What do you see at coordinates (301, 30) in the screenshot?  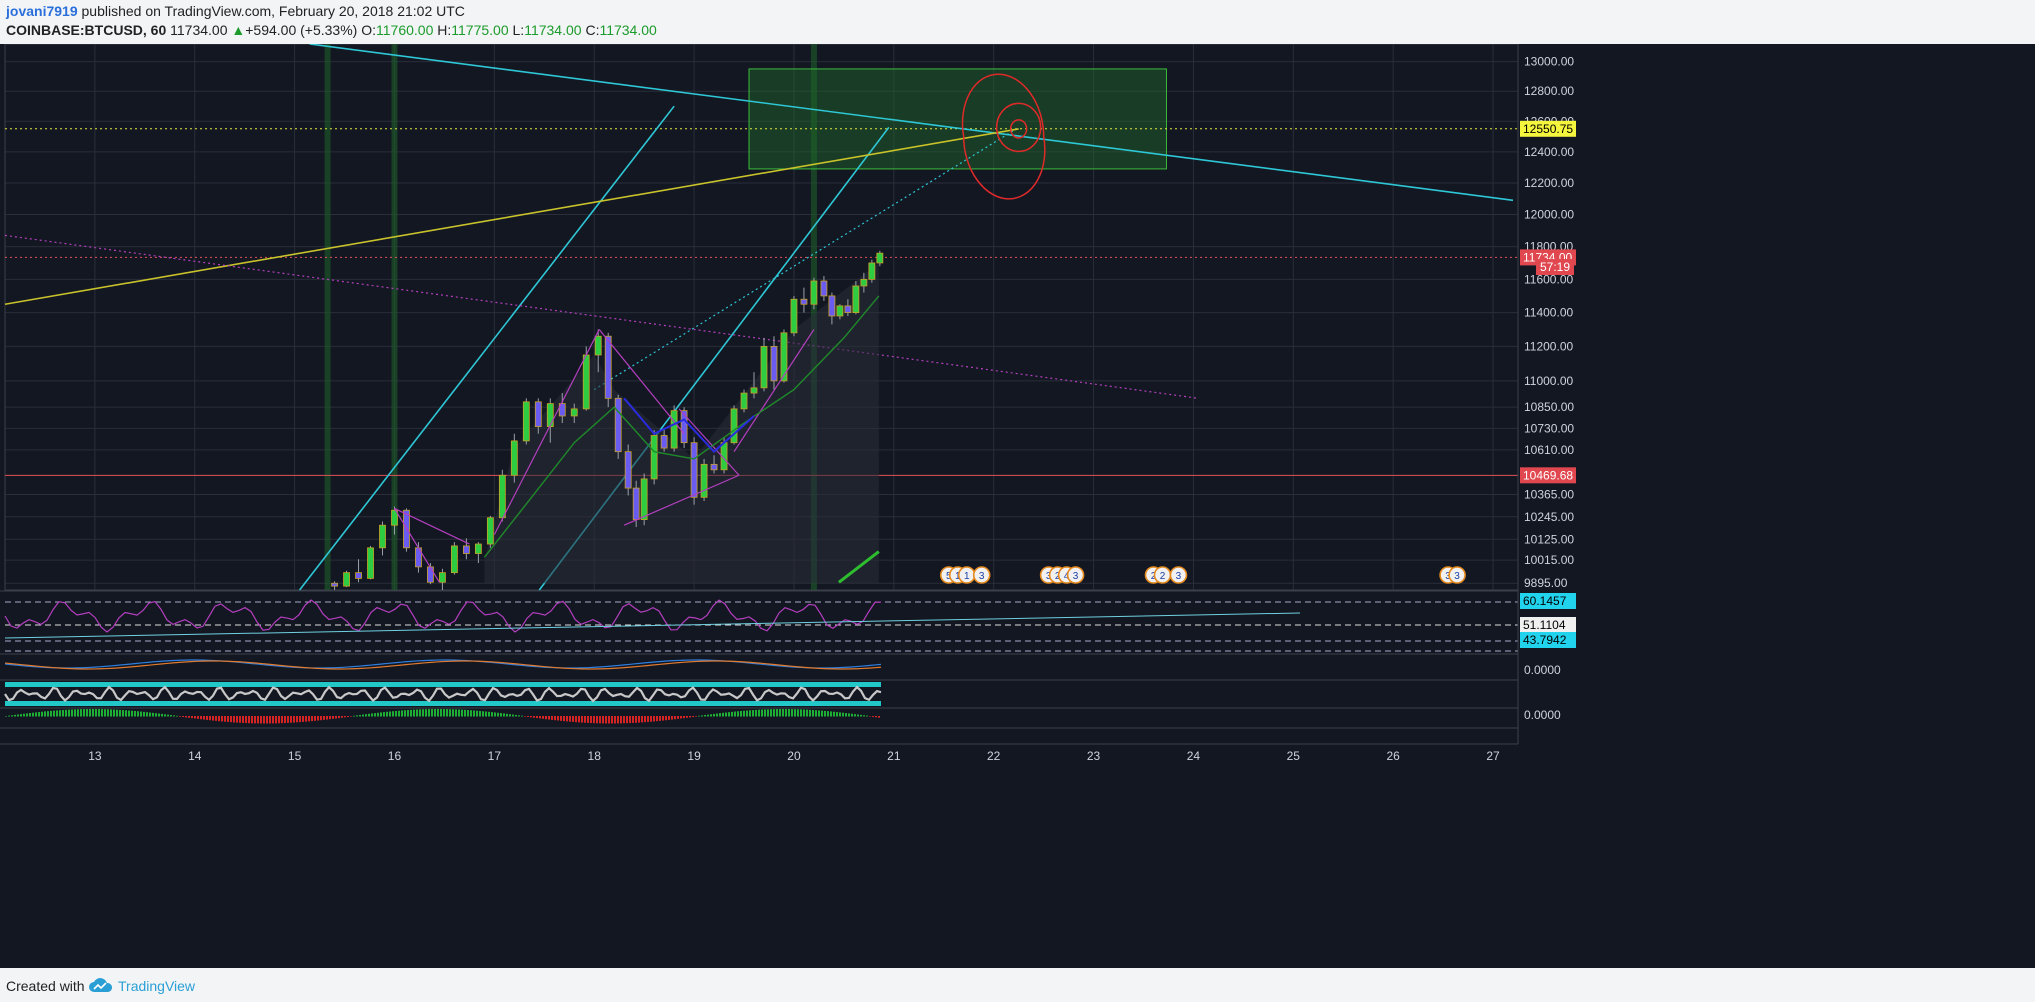 I see `change-value: +594.00 (+5.33%)` at bounding box center [301, 30].